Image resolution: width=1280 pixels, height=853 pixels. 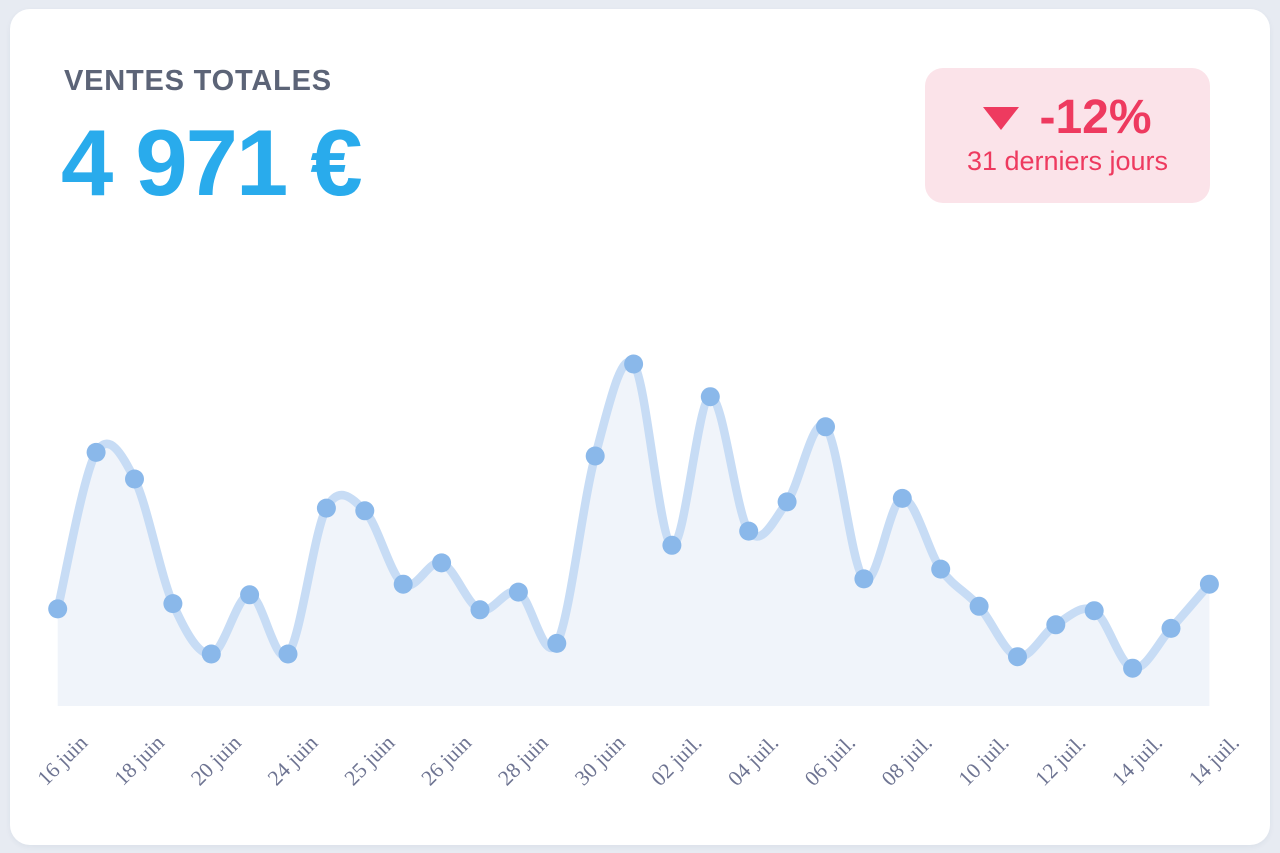 What do you see at coordinates (1095, 118) in the screenshot?
I see `trend-delta: -12%` at bounding box center [1095, 118].